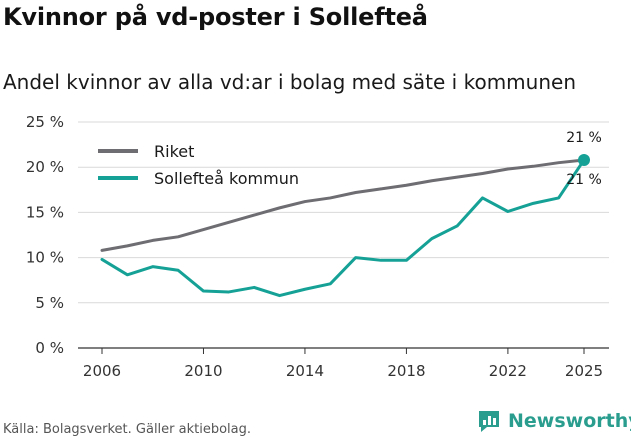  I want to click on newsworthy-logo-icon, so click(489, 421).